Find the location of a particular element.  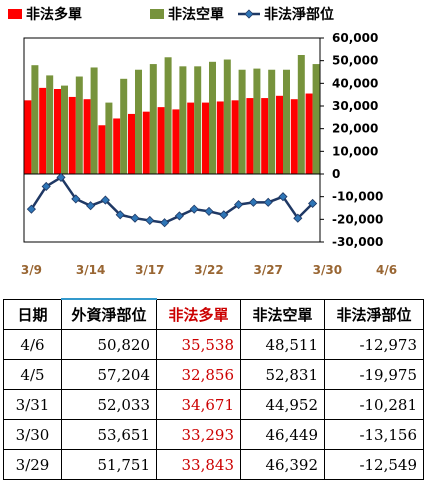

header-long: 非法多單 is located at coordinates (198, 314).